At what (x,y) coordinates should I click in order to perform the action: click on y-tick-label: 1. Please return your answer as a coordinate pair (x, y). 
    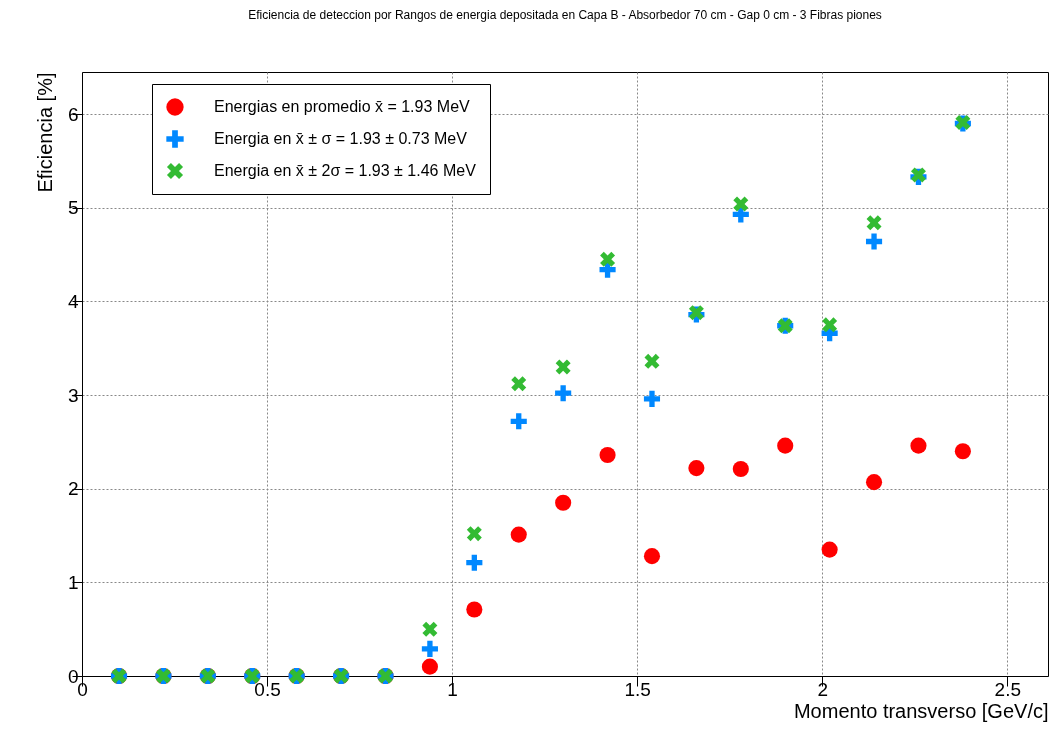
    Looking at the image, I should click on (73, 582).